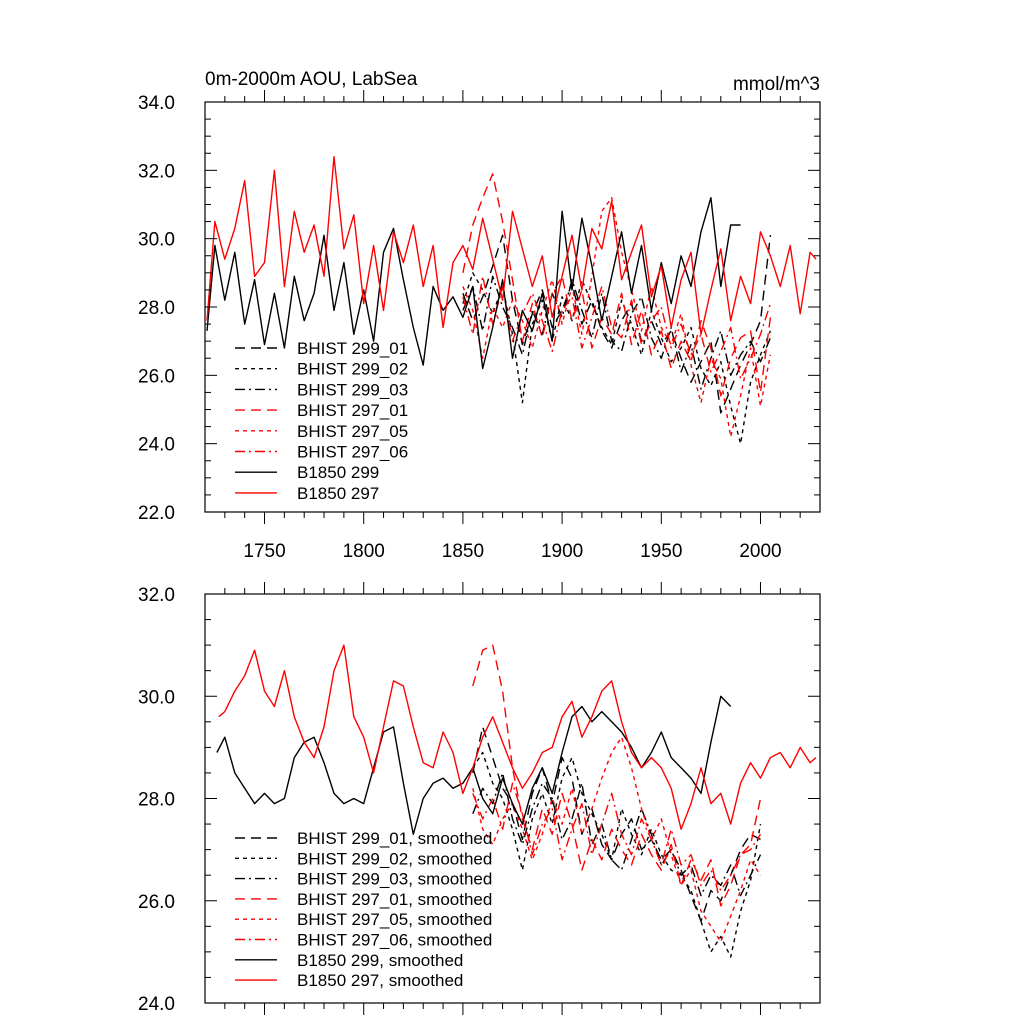  Describe the element at coordinates (380, 980) in the screenshot. I see `chart-bottom-legend-label-b1850-297-smoothed: B1850 297, smoothed` at that location.